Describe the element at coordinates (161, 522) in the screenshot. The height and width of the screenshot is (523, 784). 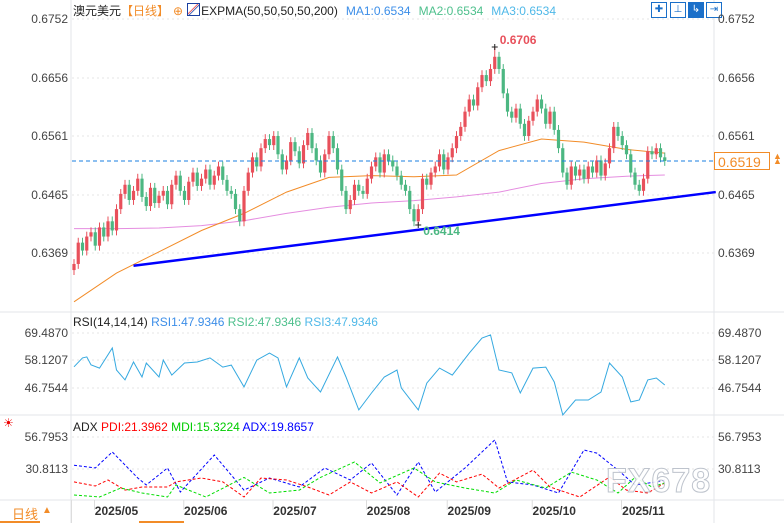
I see `scroll-indicator` at that location.